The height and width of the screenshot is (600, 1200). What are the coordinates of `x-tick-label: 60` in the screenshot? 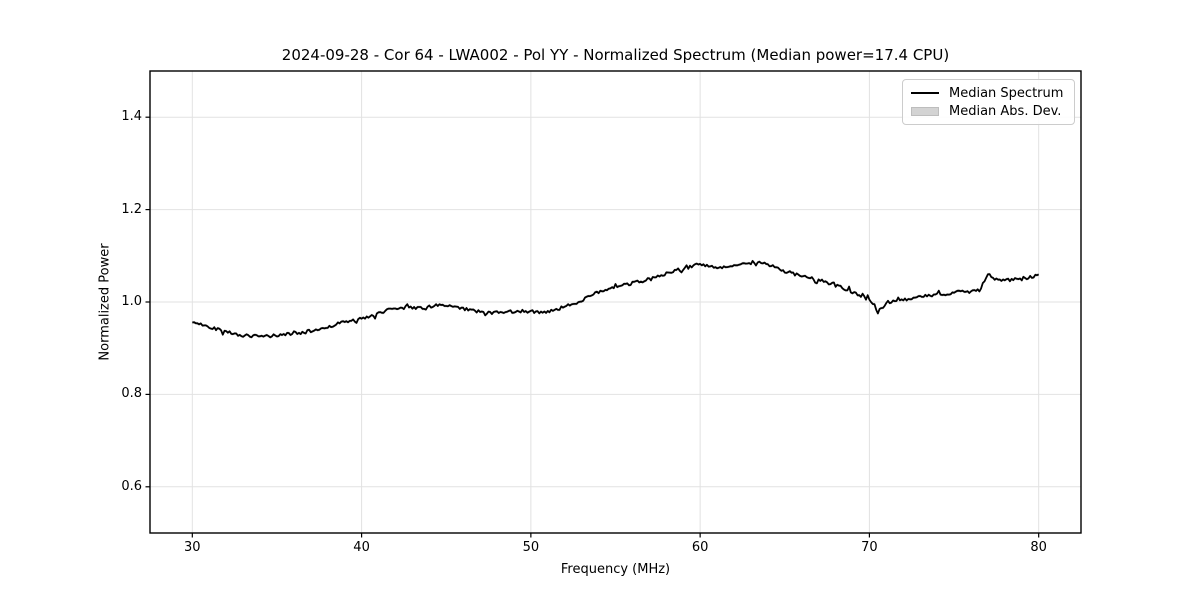 It's located at (700, 547).